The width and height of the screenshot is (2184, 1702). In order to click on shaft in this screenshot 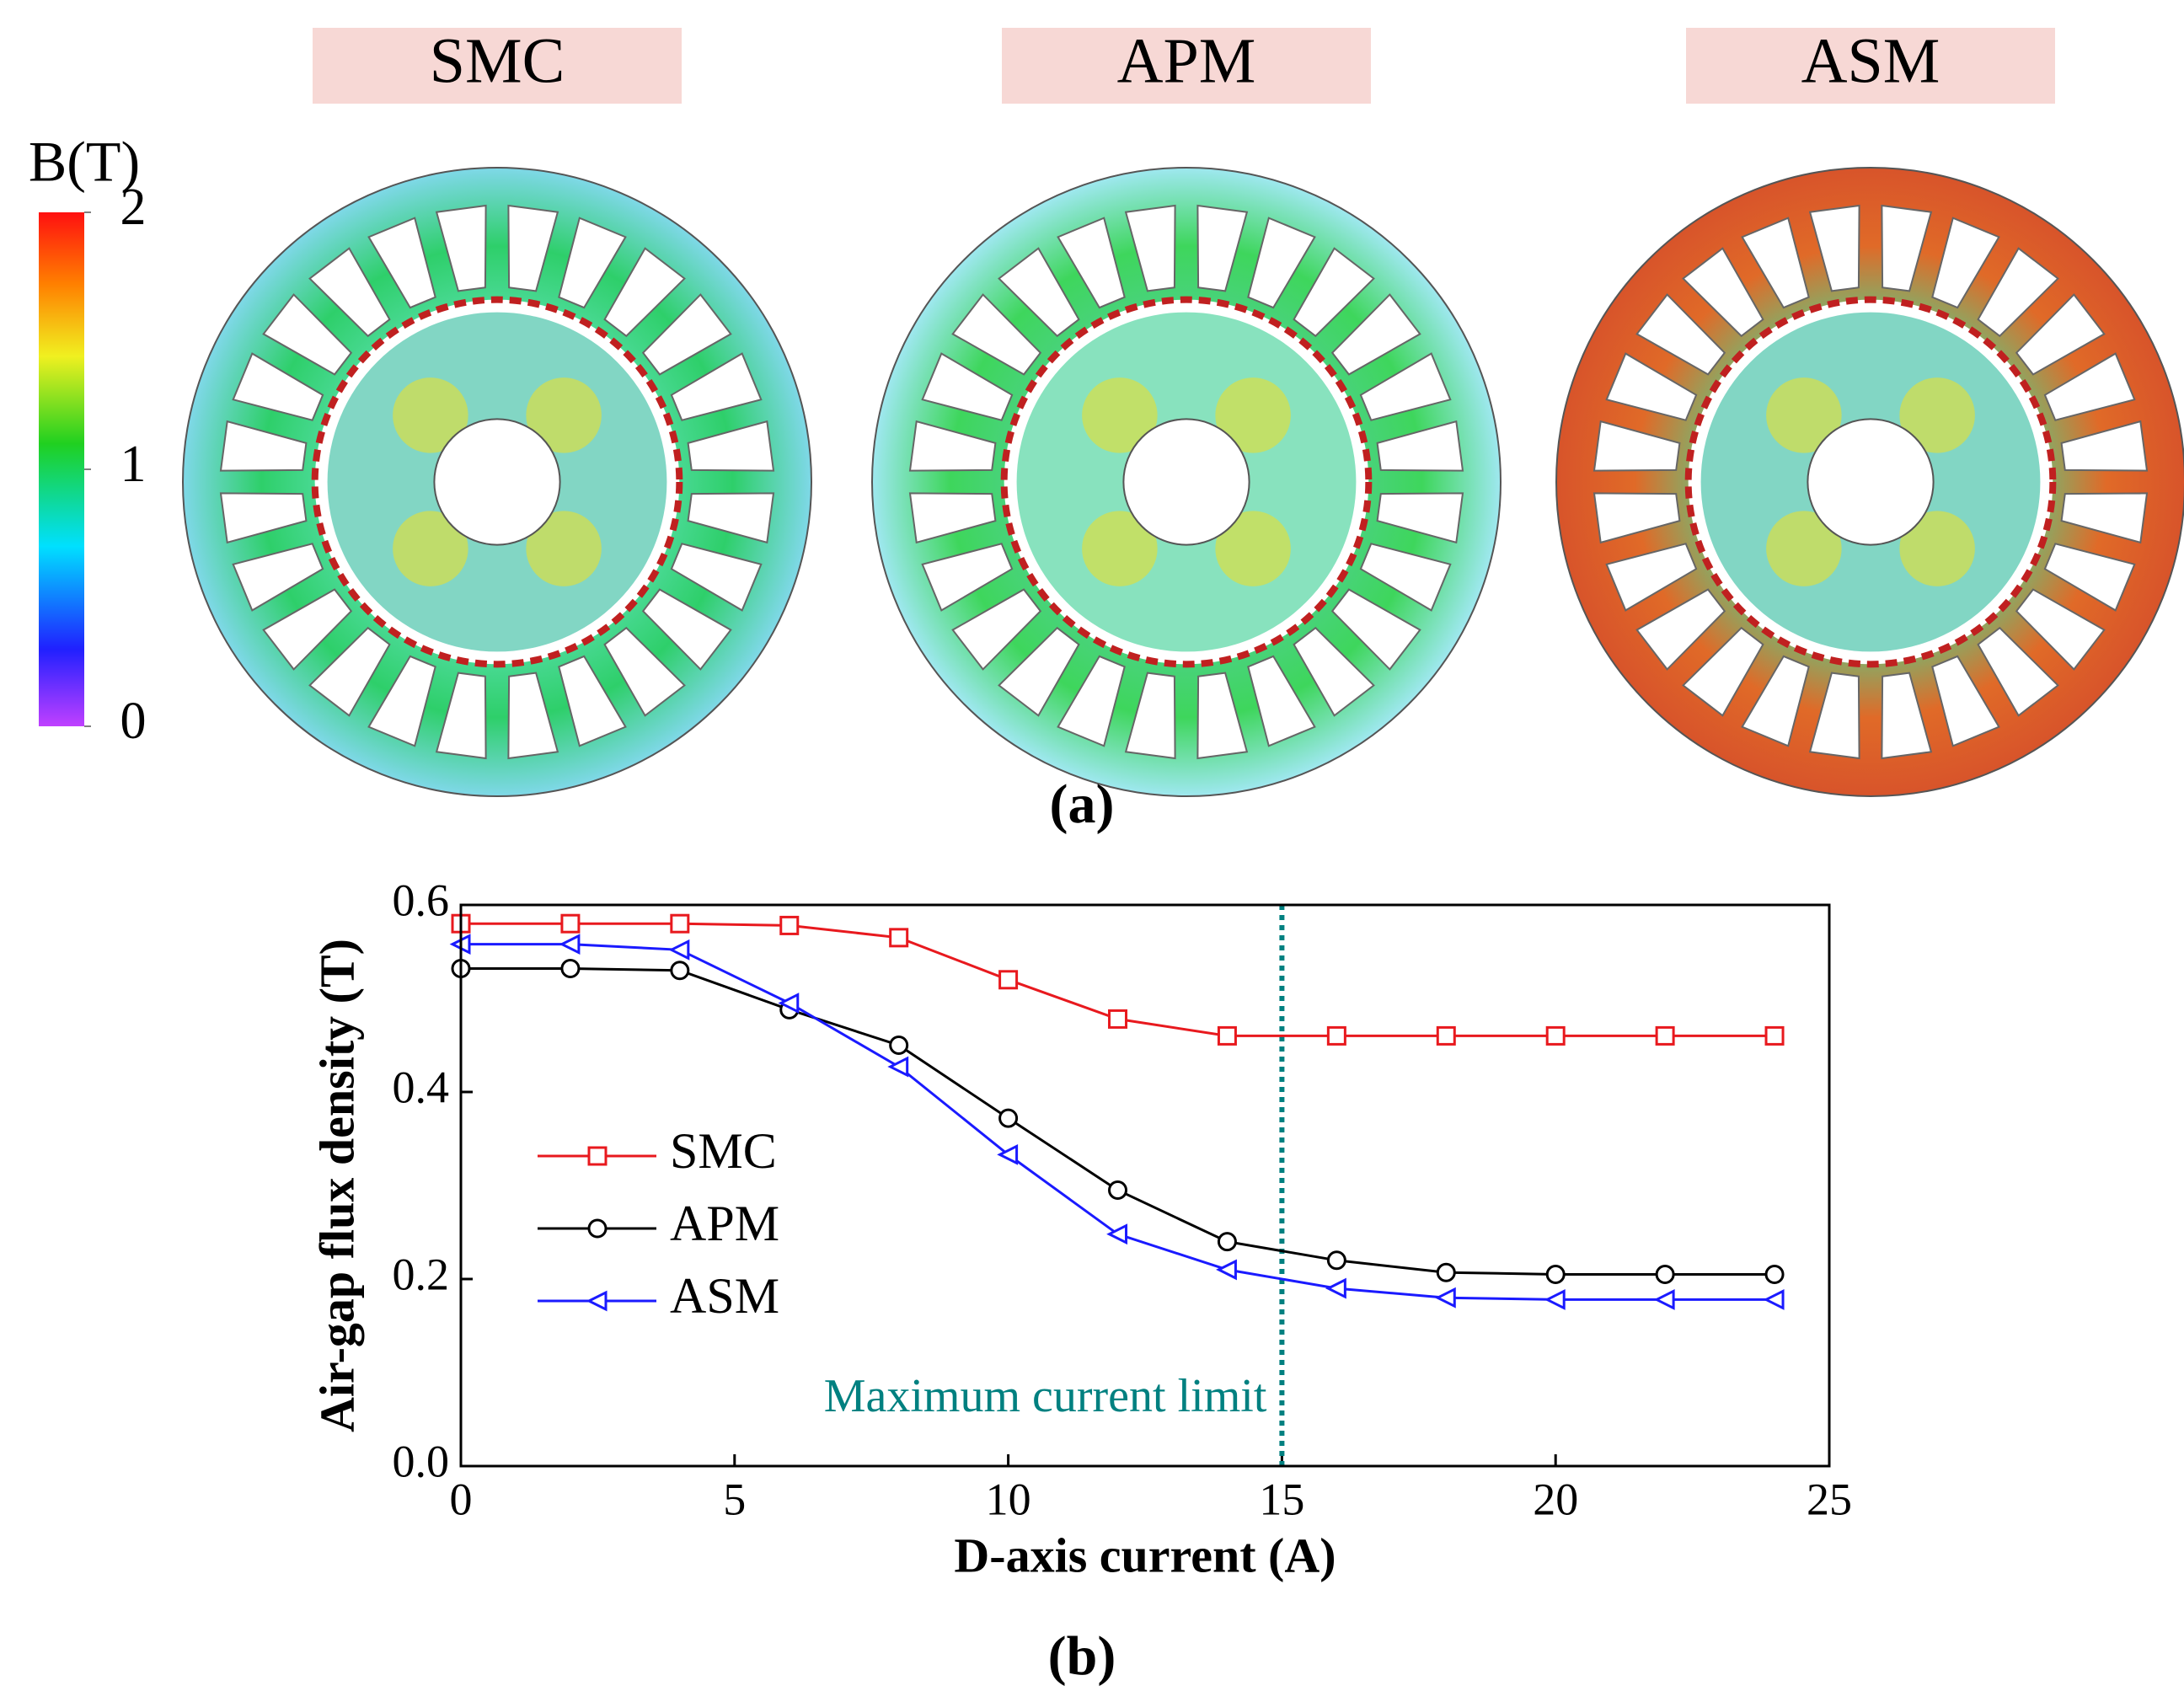, I will do `click(1186, 482)`.